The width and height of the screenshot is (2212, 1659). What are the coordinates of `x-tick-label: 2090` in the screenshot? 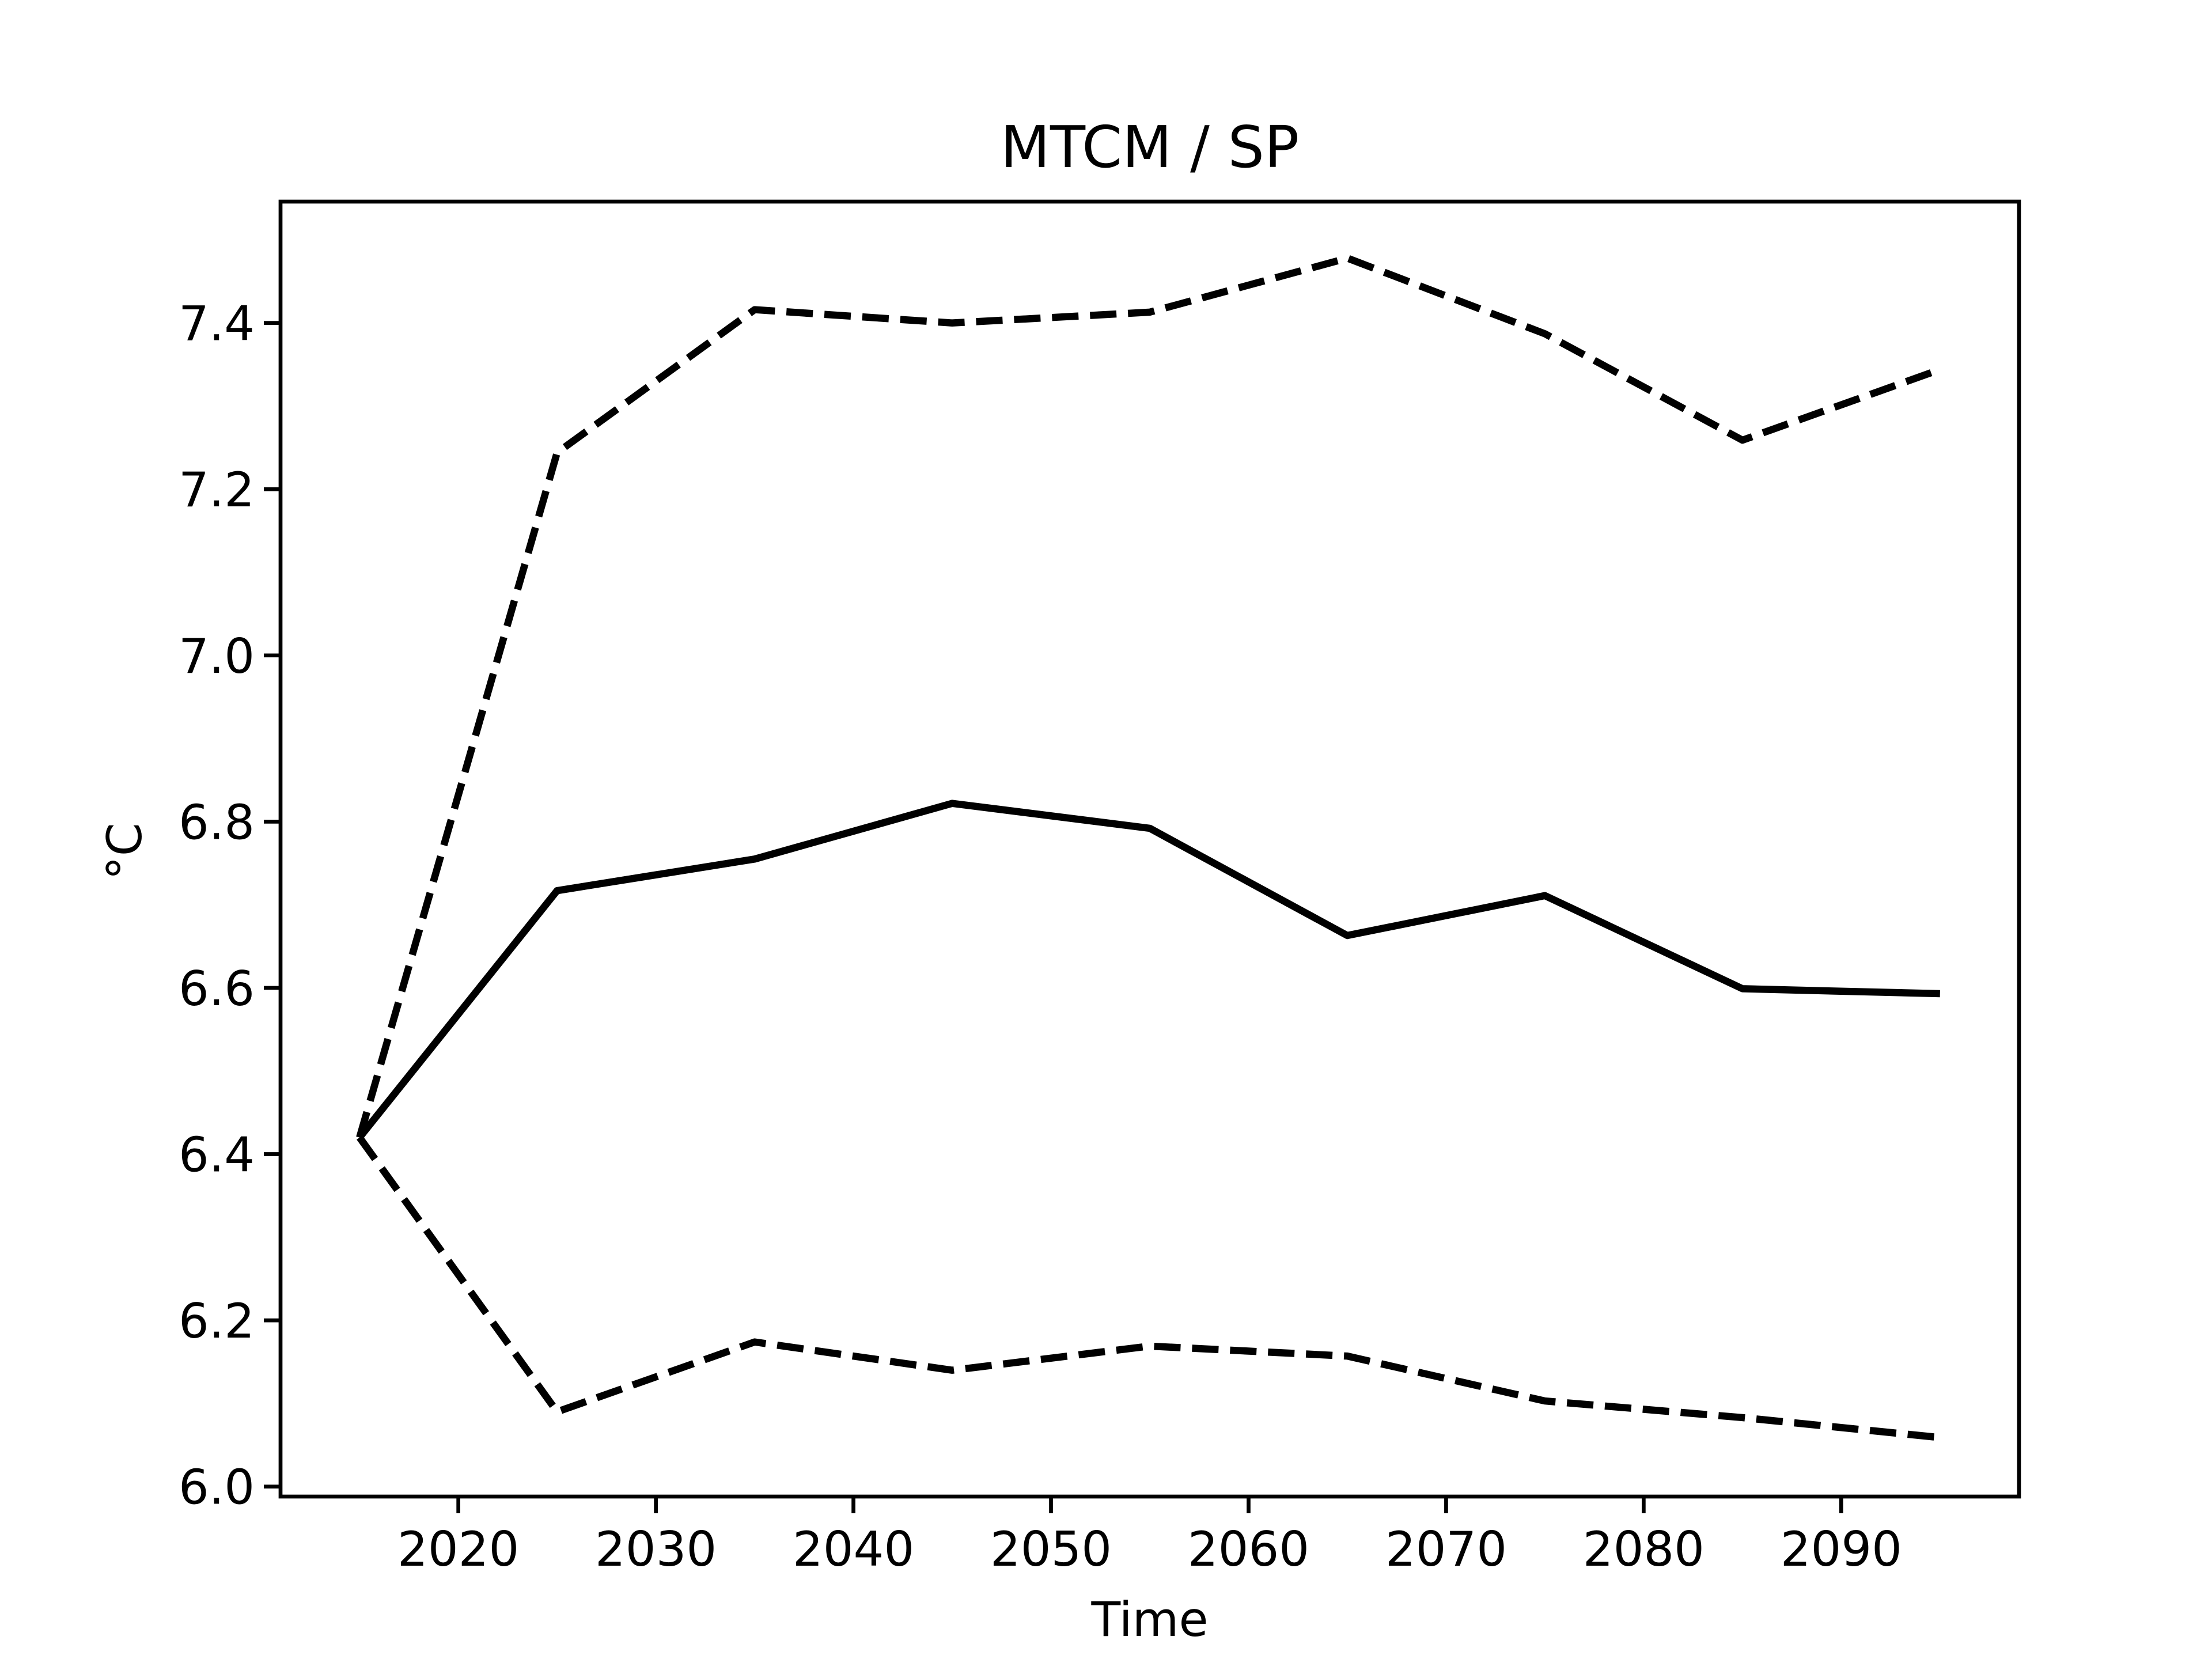 It's located at (1841, 1549).